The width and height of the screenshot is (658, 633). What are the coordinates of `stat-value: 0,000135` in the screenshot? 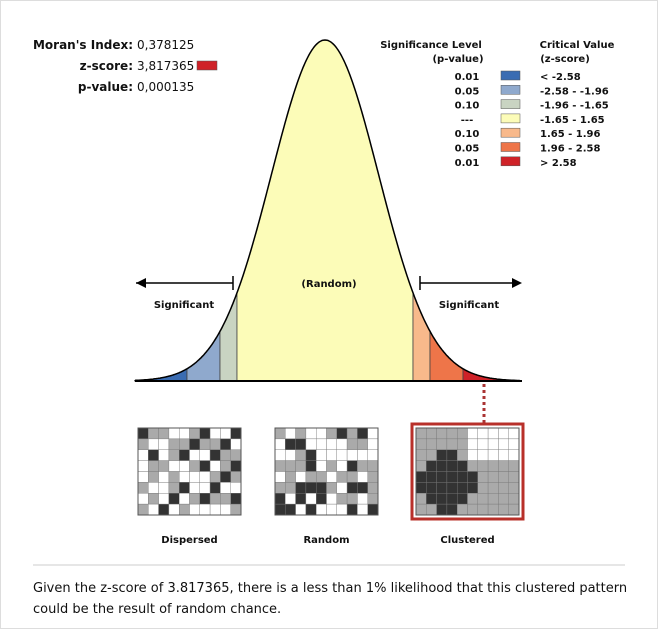 It's located at (165, 87).